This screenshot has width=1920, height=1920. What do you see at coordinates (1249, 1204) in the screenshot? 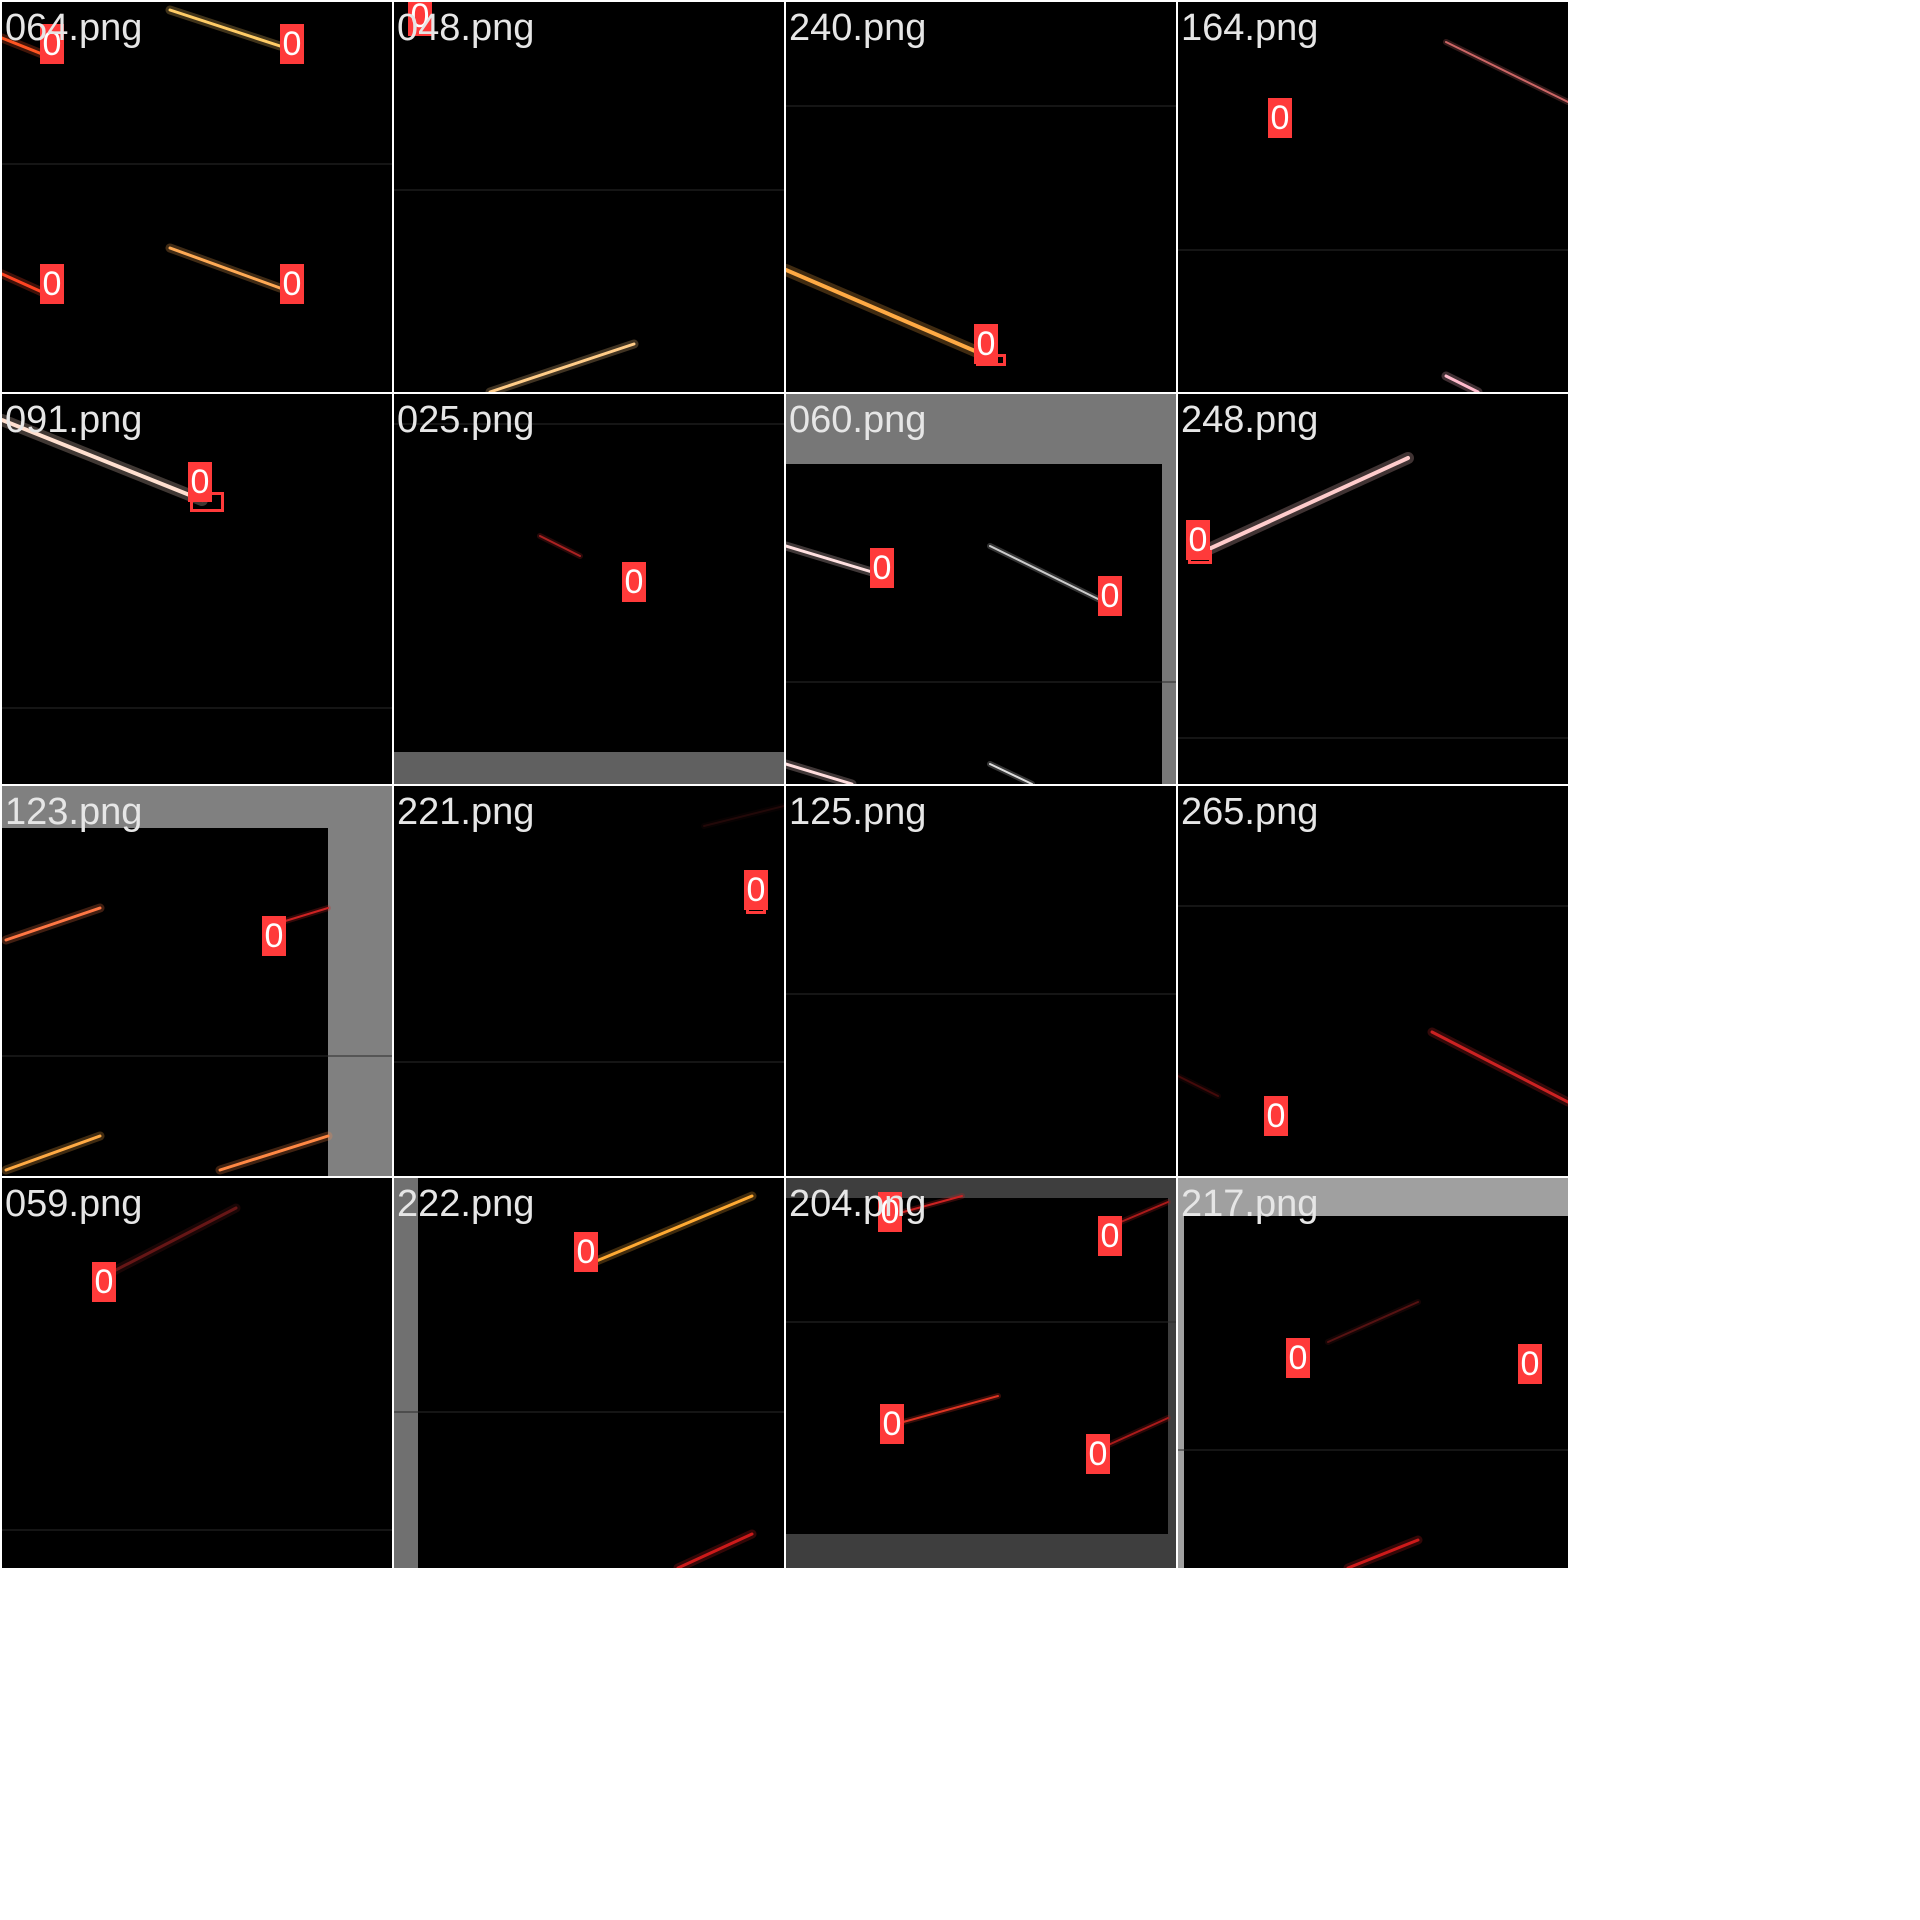
I see `tile-filename: 217.png` at bounding box center [1249, 1204].